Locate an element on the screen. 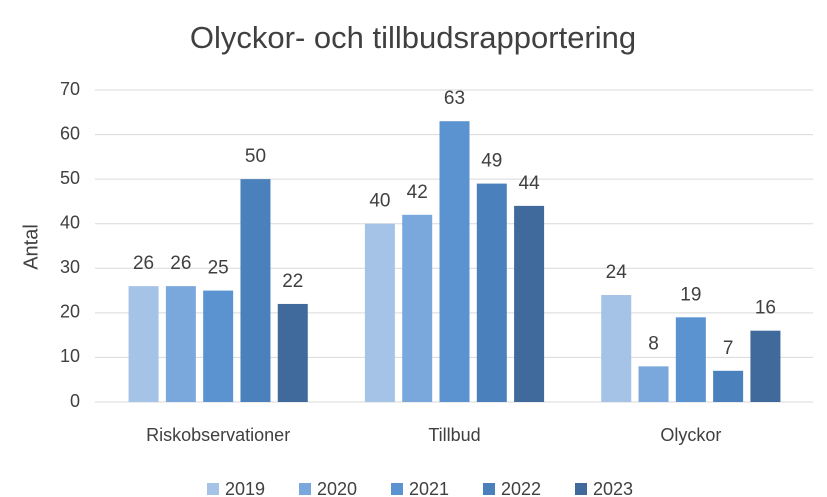 This screenshot has height=497, width=827. data-label: 42 is located at coordinates (417, 192).